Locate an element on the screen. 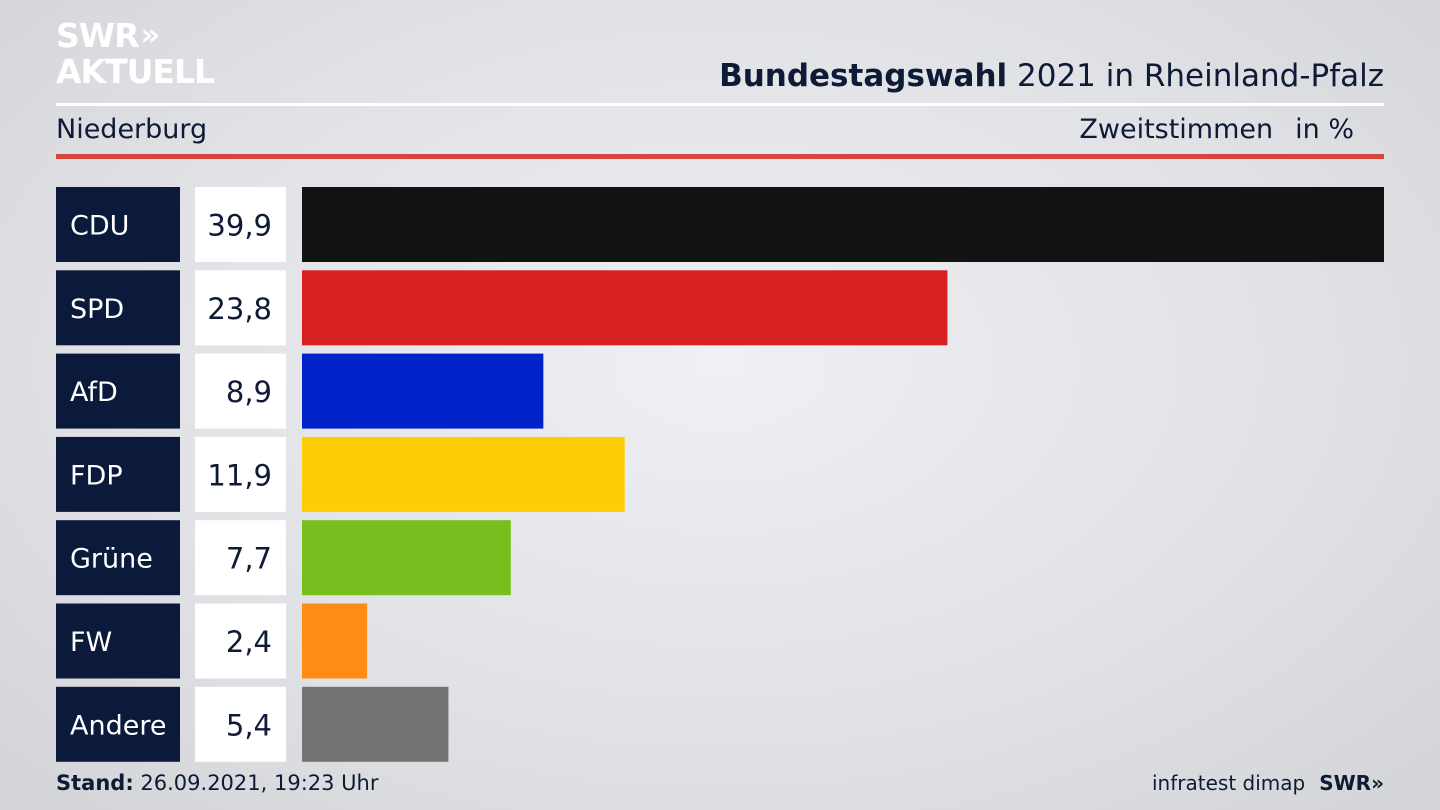 This screenshot has width=1440, height=810. party-label-box-afd is located at coordinates (118, 391).